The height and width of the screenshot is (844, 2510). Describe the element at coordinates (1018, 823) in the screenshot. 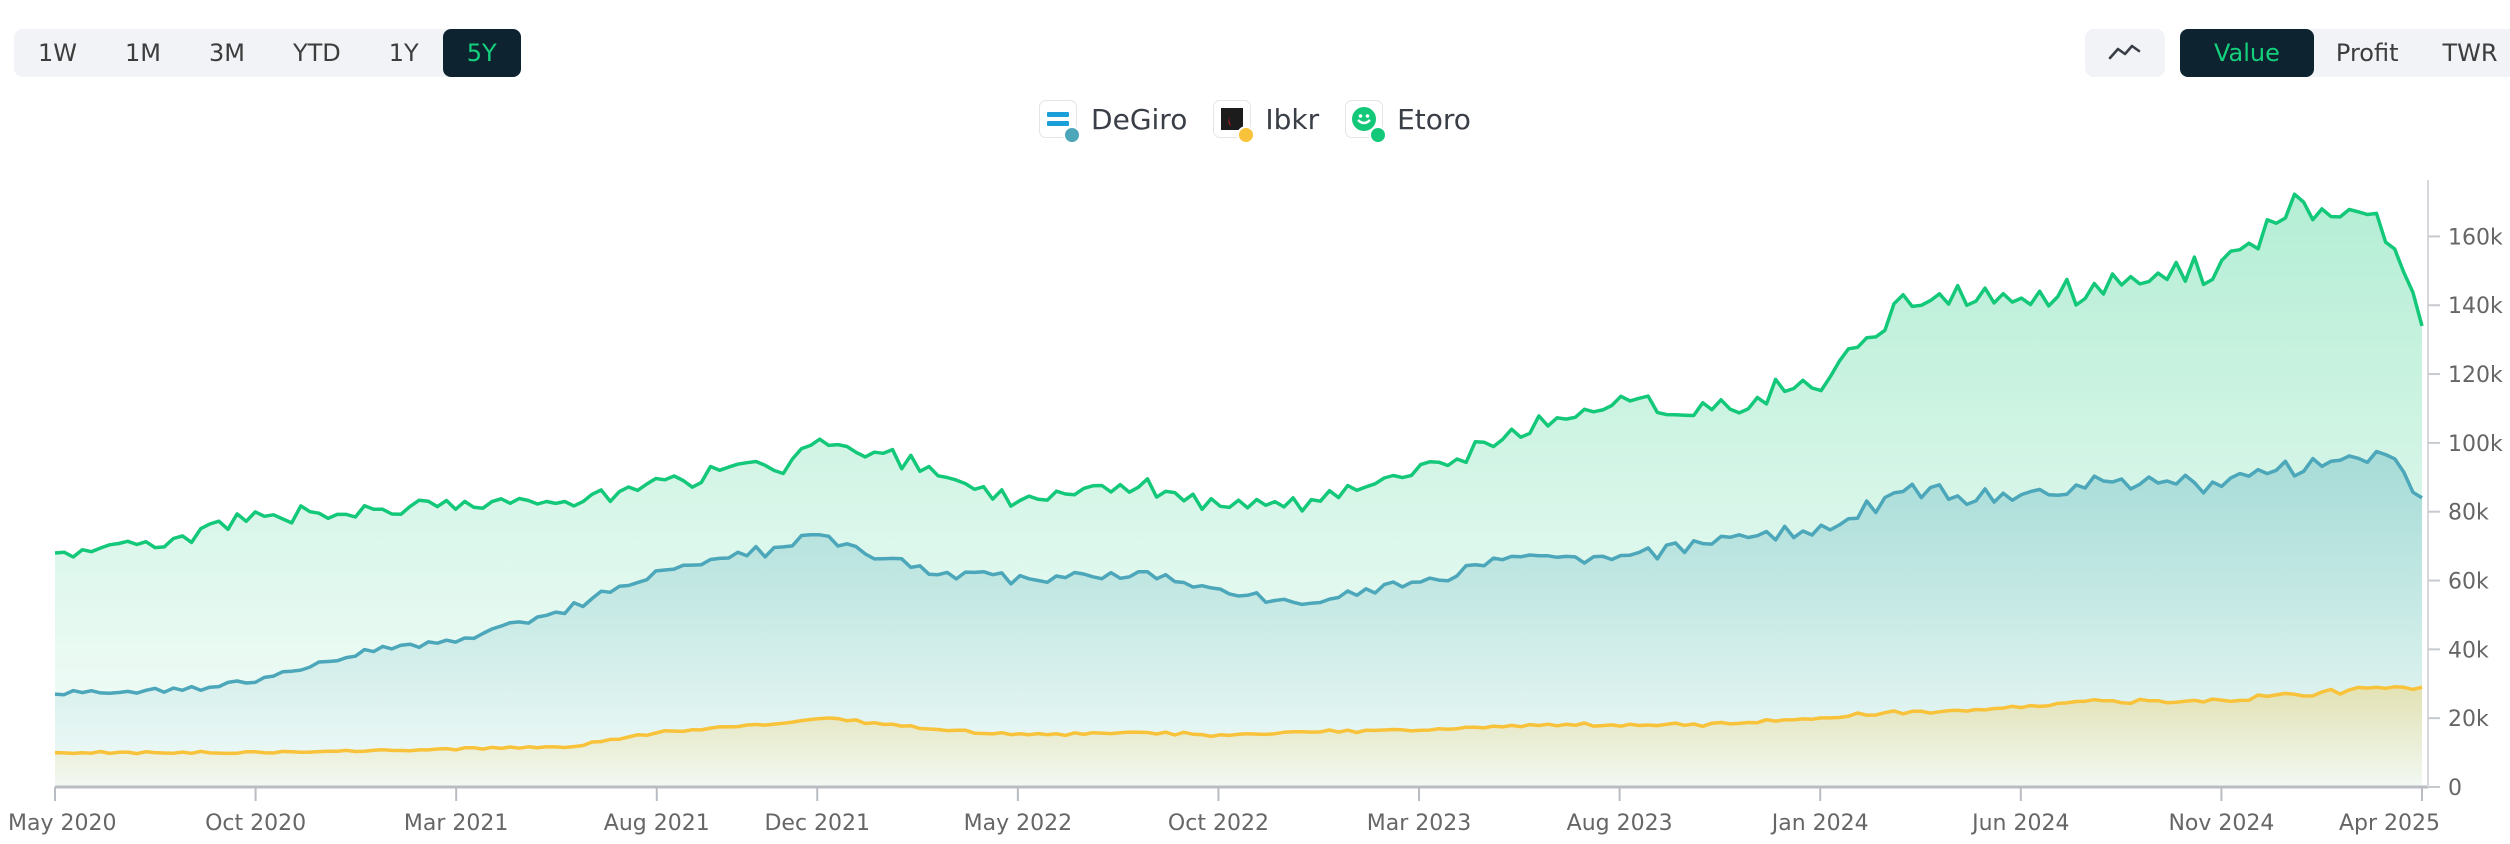

I see `x-tick-label: May 2022` at that location.